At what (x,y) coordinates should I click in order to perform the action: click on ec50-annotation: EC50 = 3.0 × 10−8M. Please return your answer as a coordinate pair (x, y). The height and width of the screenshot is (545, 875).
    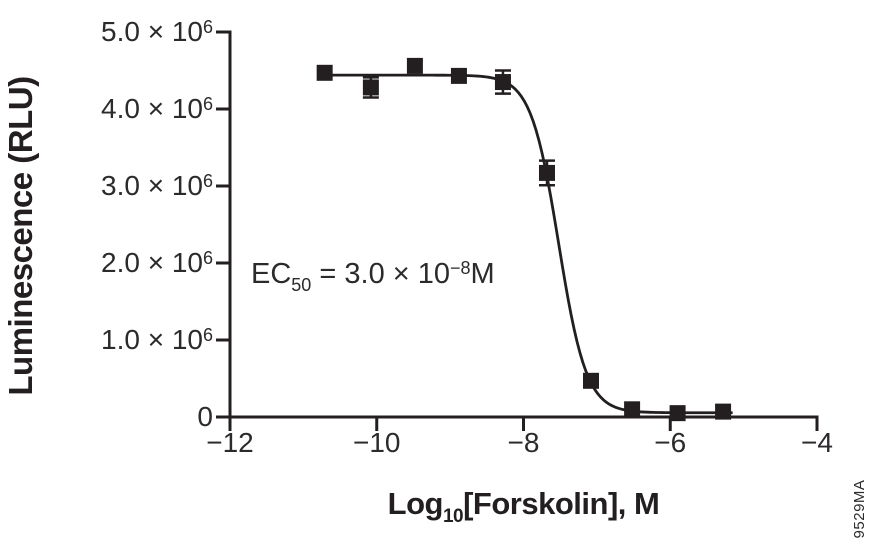
    Looking at the image, I should click on (373, 276).